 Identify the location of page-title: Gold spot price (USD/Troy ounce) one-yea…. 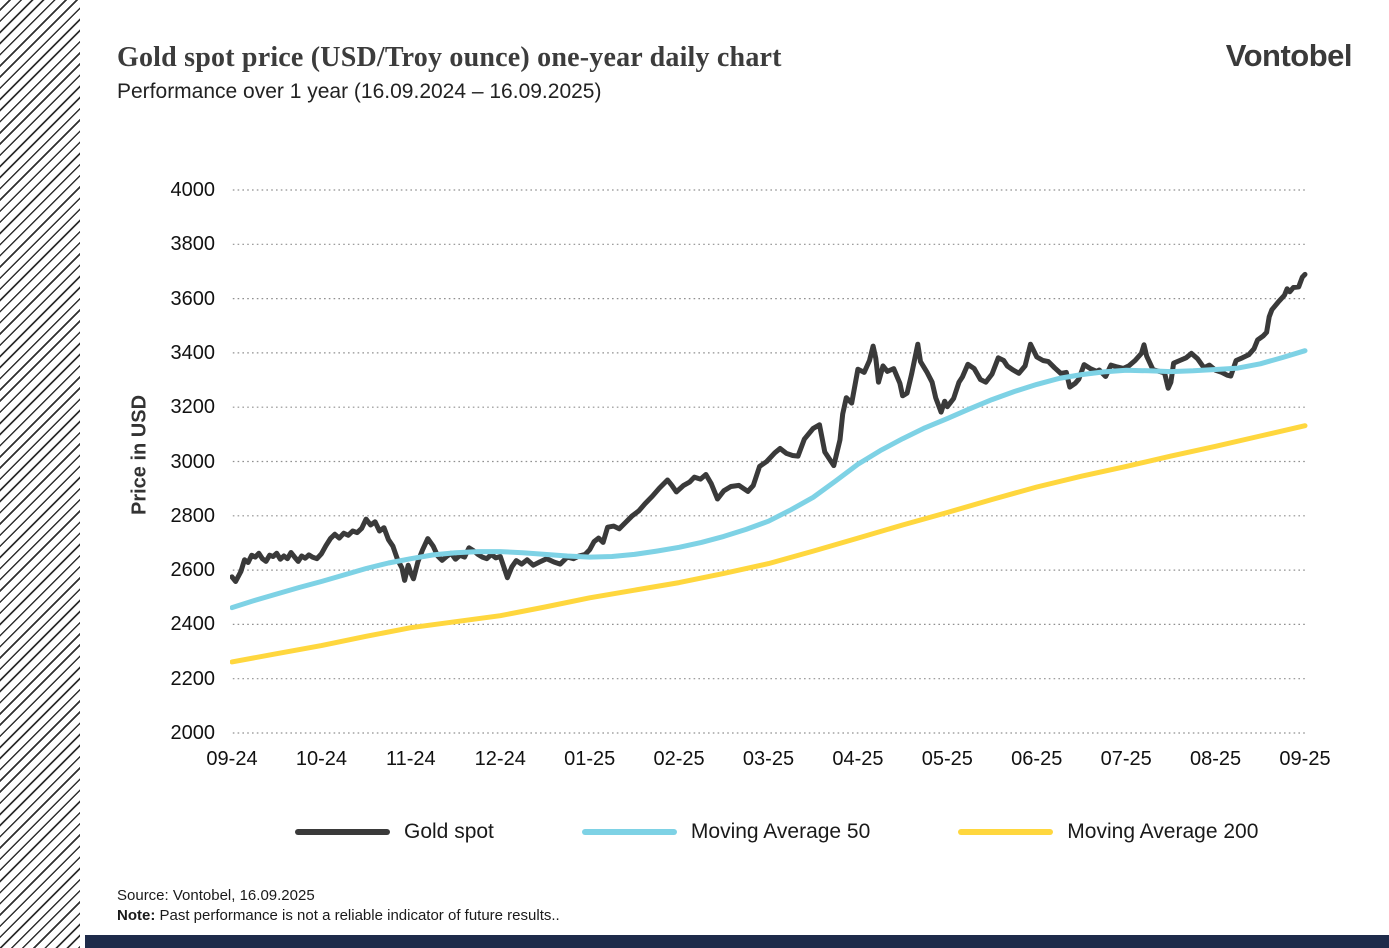
(449, 57).